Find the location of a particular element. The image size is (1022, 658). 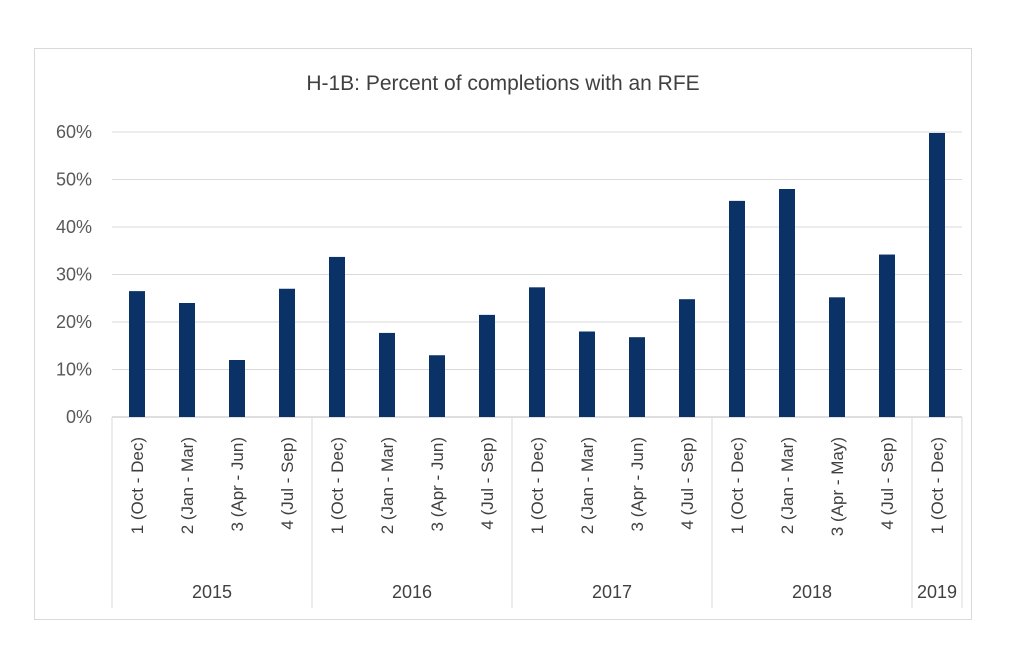

x-category-label: 3 (Apr - May) is located at coordinates (837, 486).